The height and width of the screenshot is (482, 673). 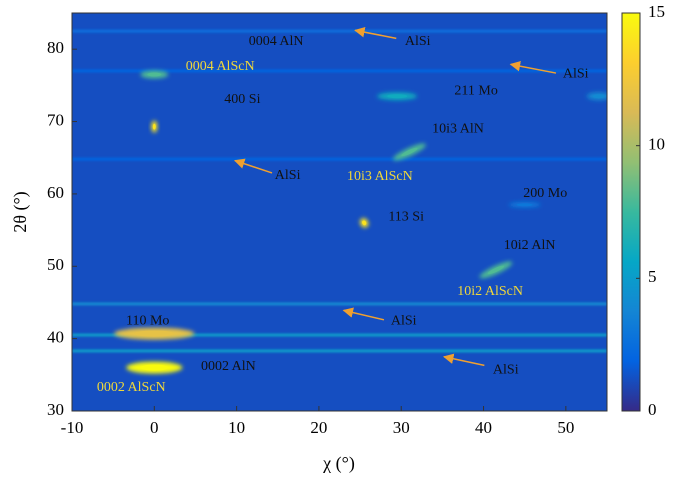 What do you see at coordinates (545, 193) in the screenshot?
I see `annotation: 200 Mo` at bounding box center [545, 193].